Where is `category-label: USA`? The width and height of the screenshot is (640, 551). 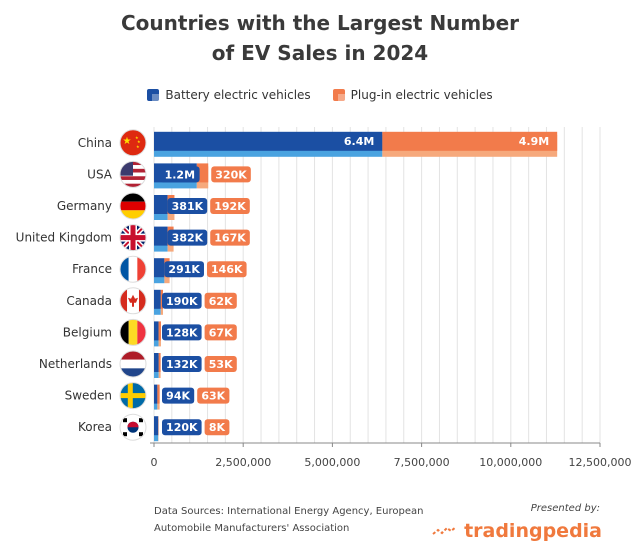 category-label: USA is located at coordinates (100, 174).